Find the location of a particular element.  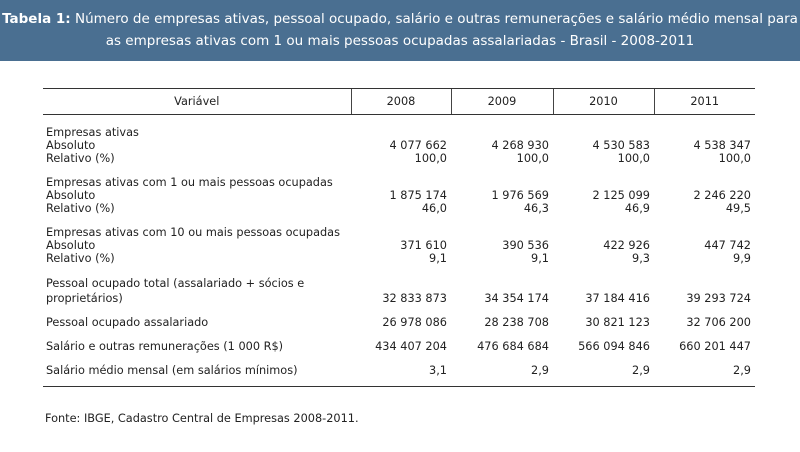

header-2011: 2011 is located at coordinates (704, 101).